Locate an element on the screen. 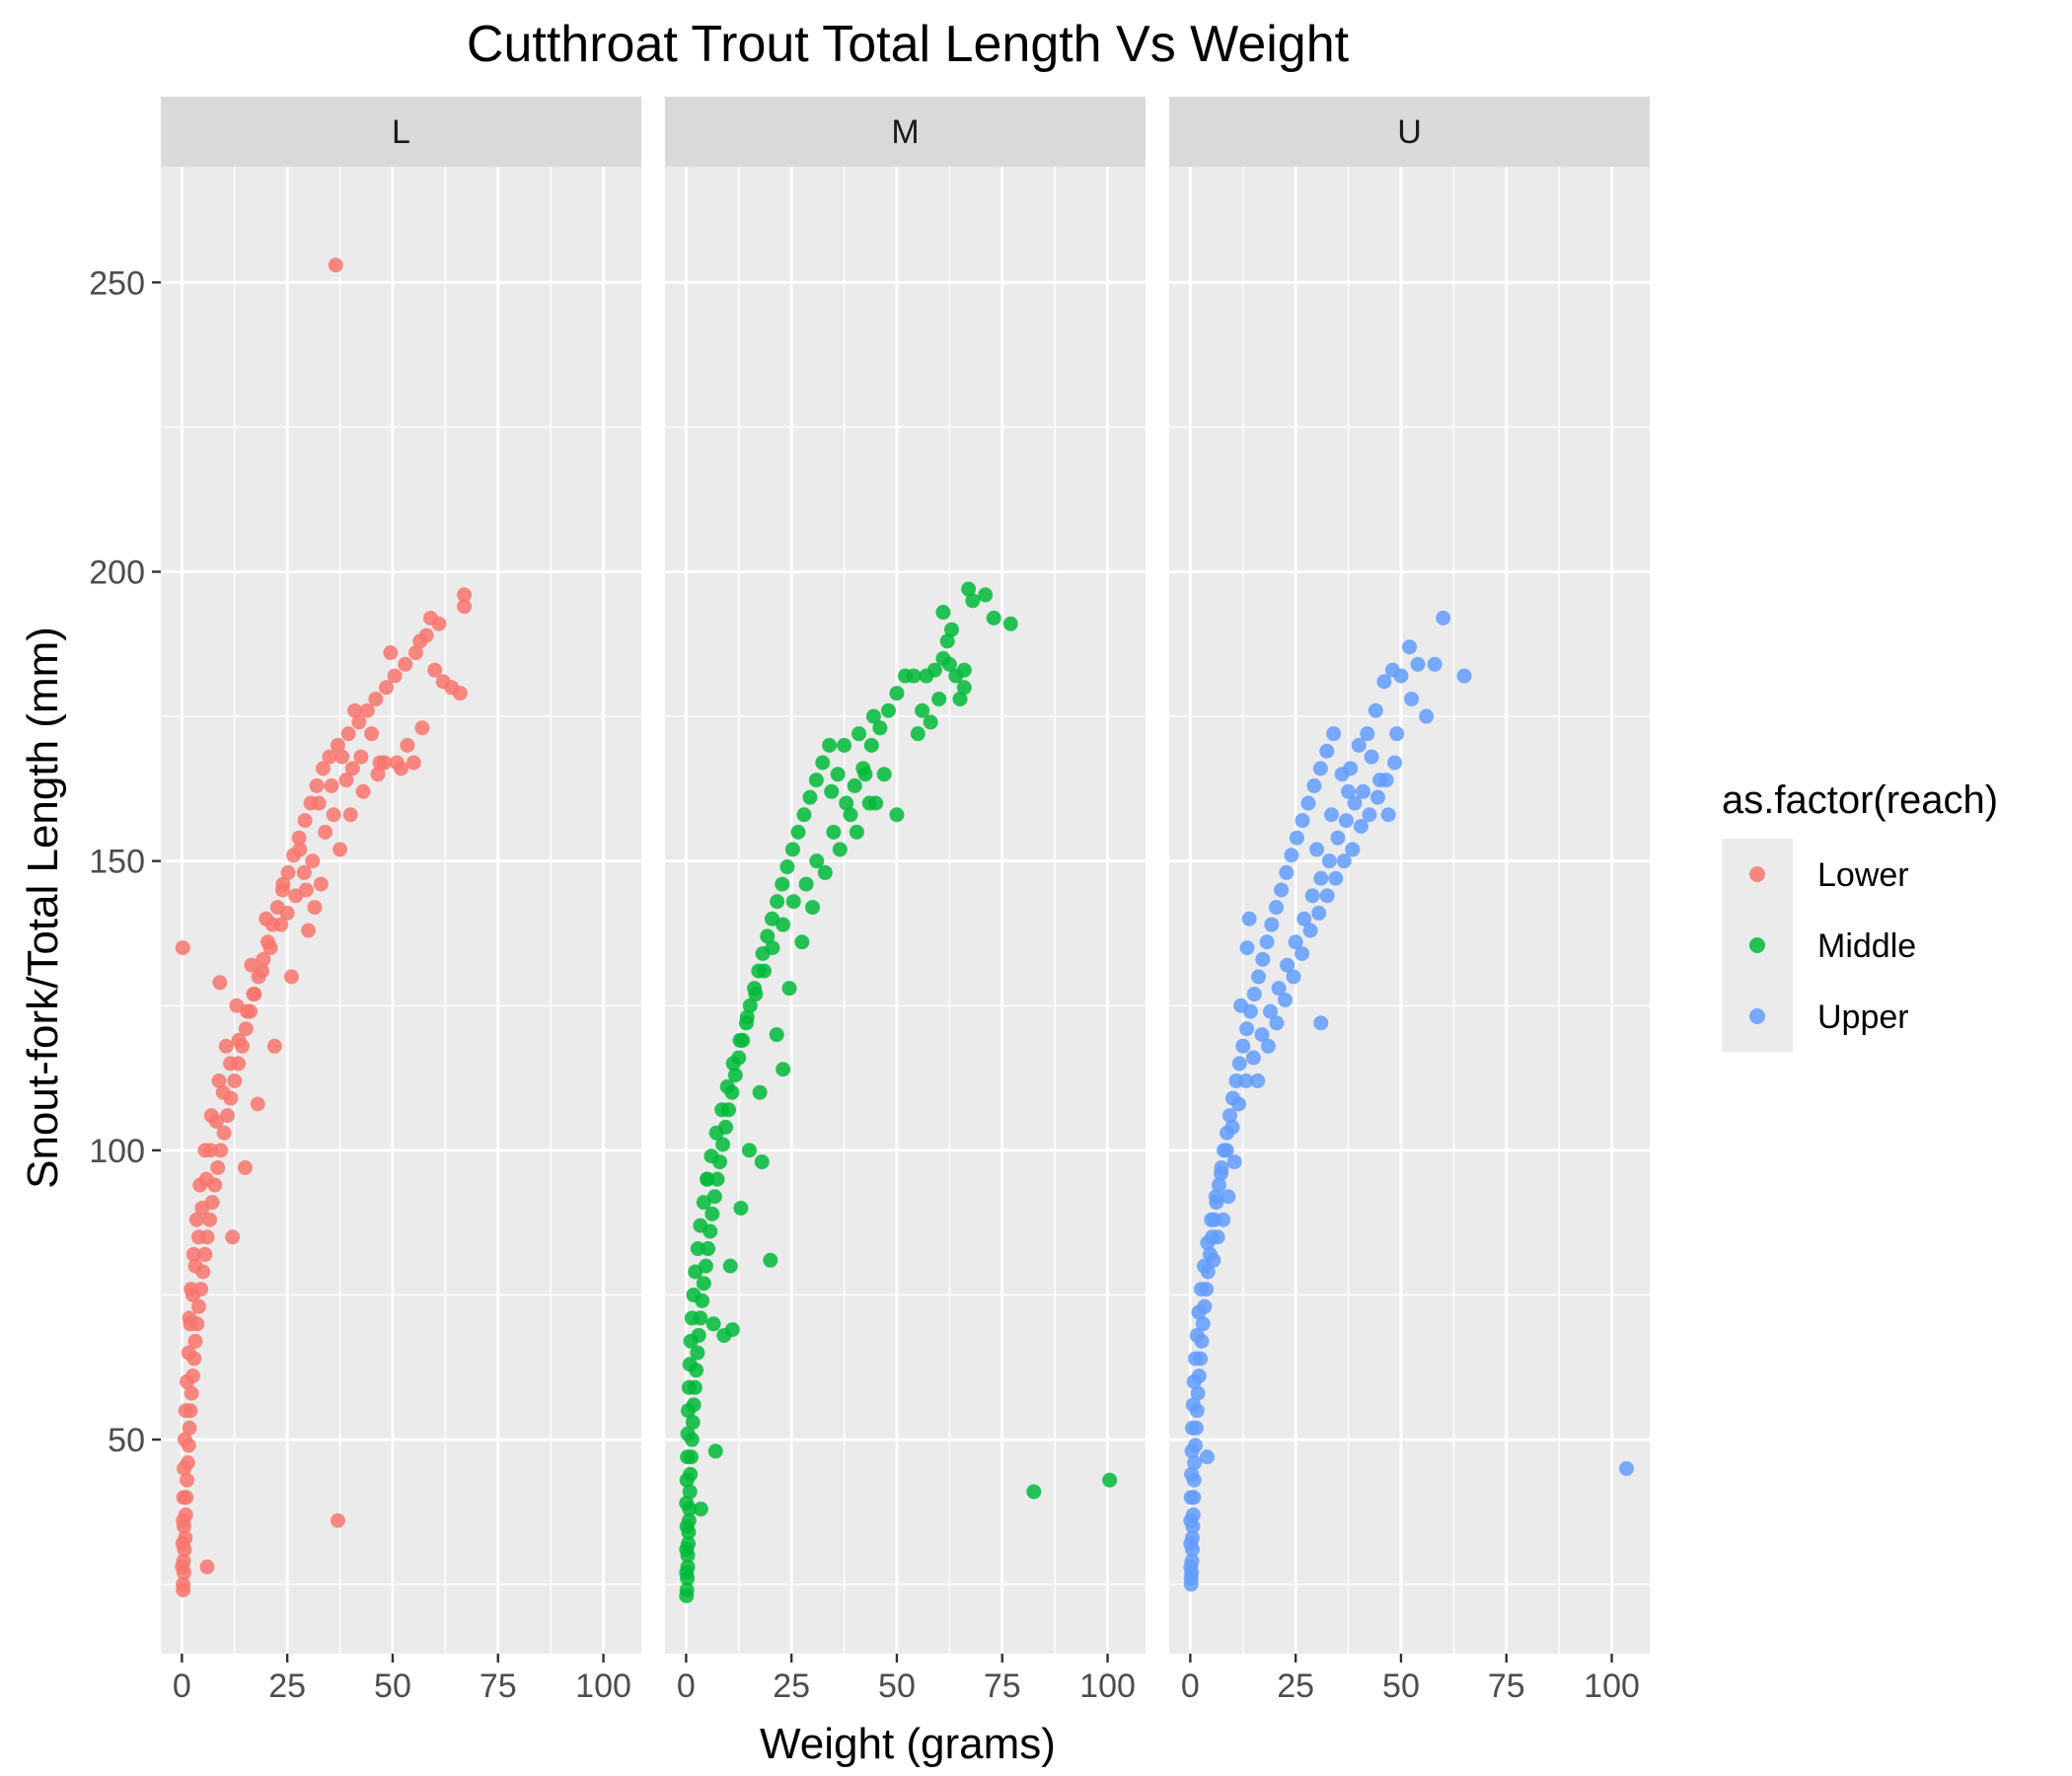  facet-strip-label: M is located at coordinates (905, 132).